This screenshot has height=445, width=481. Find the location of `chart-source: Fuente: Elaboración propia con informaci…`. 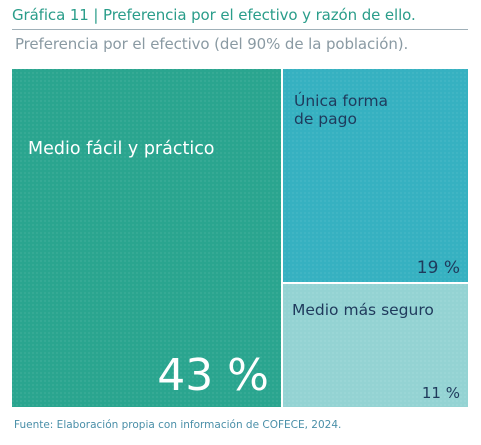

chart-source: Fuente: Elaboración propia con informaci… is located at coordinates (178, 425).